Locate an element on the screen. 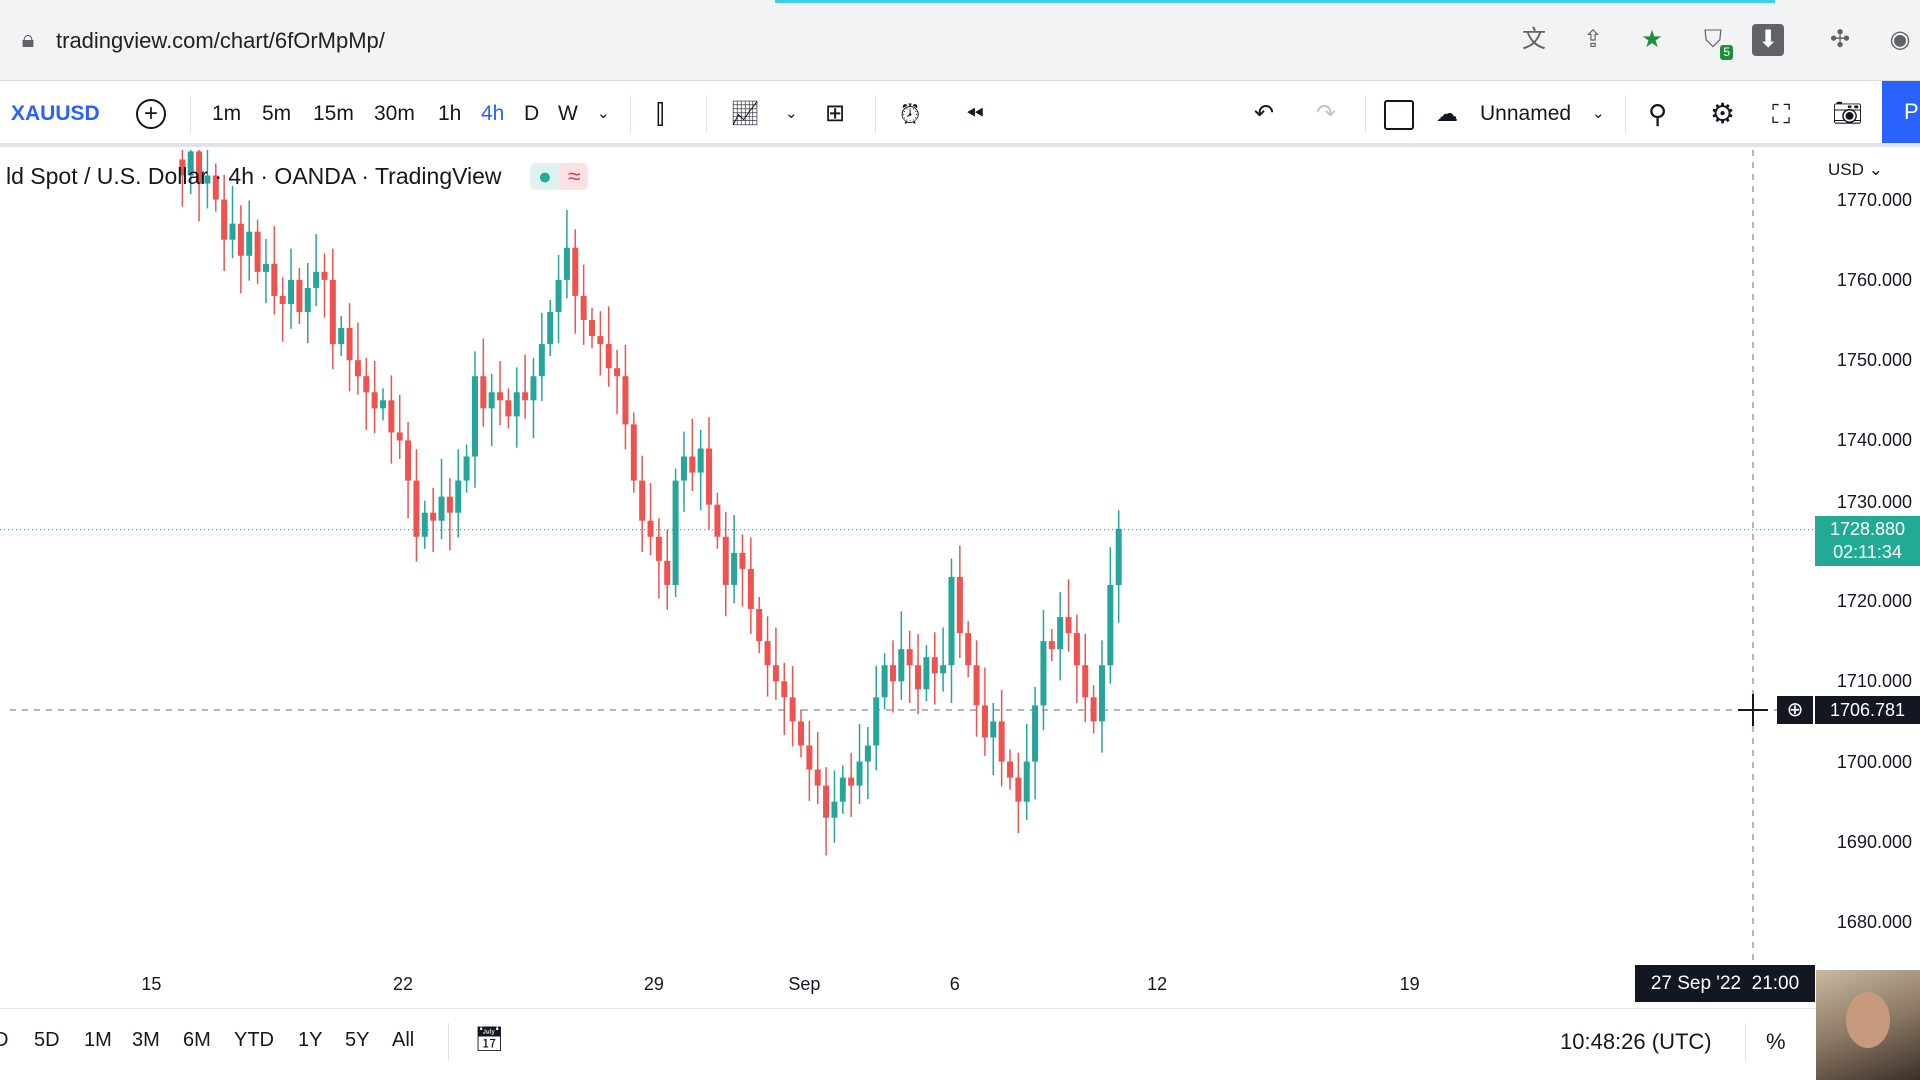 The height and width of the screenshot is (1080, 1920). interval-w: W is located at coordinates (568, 113).